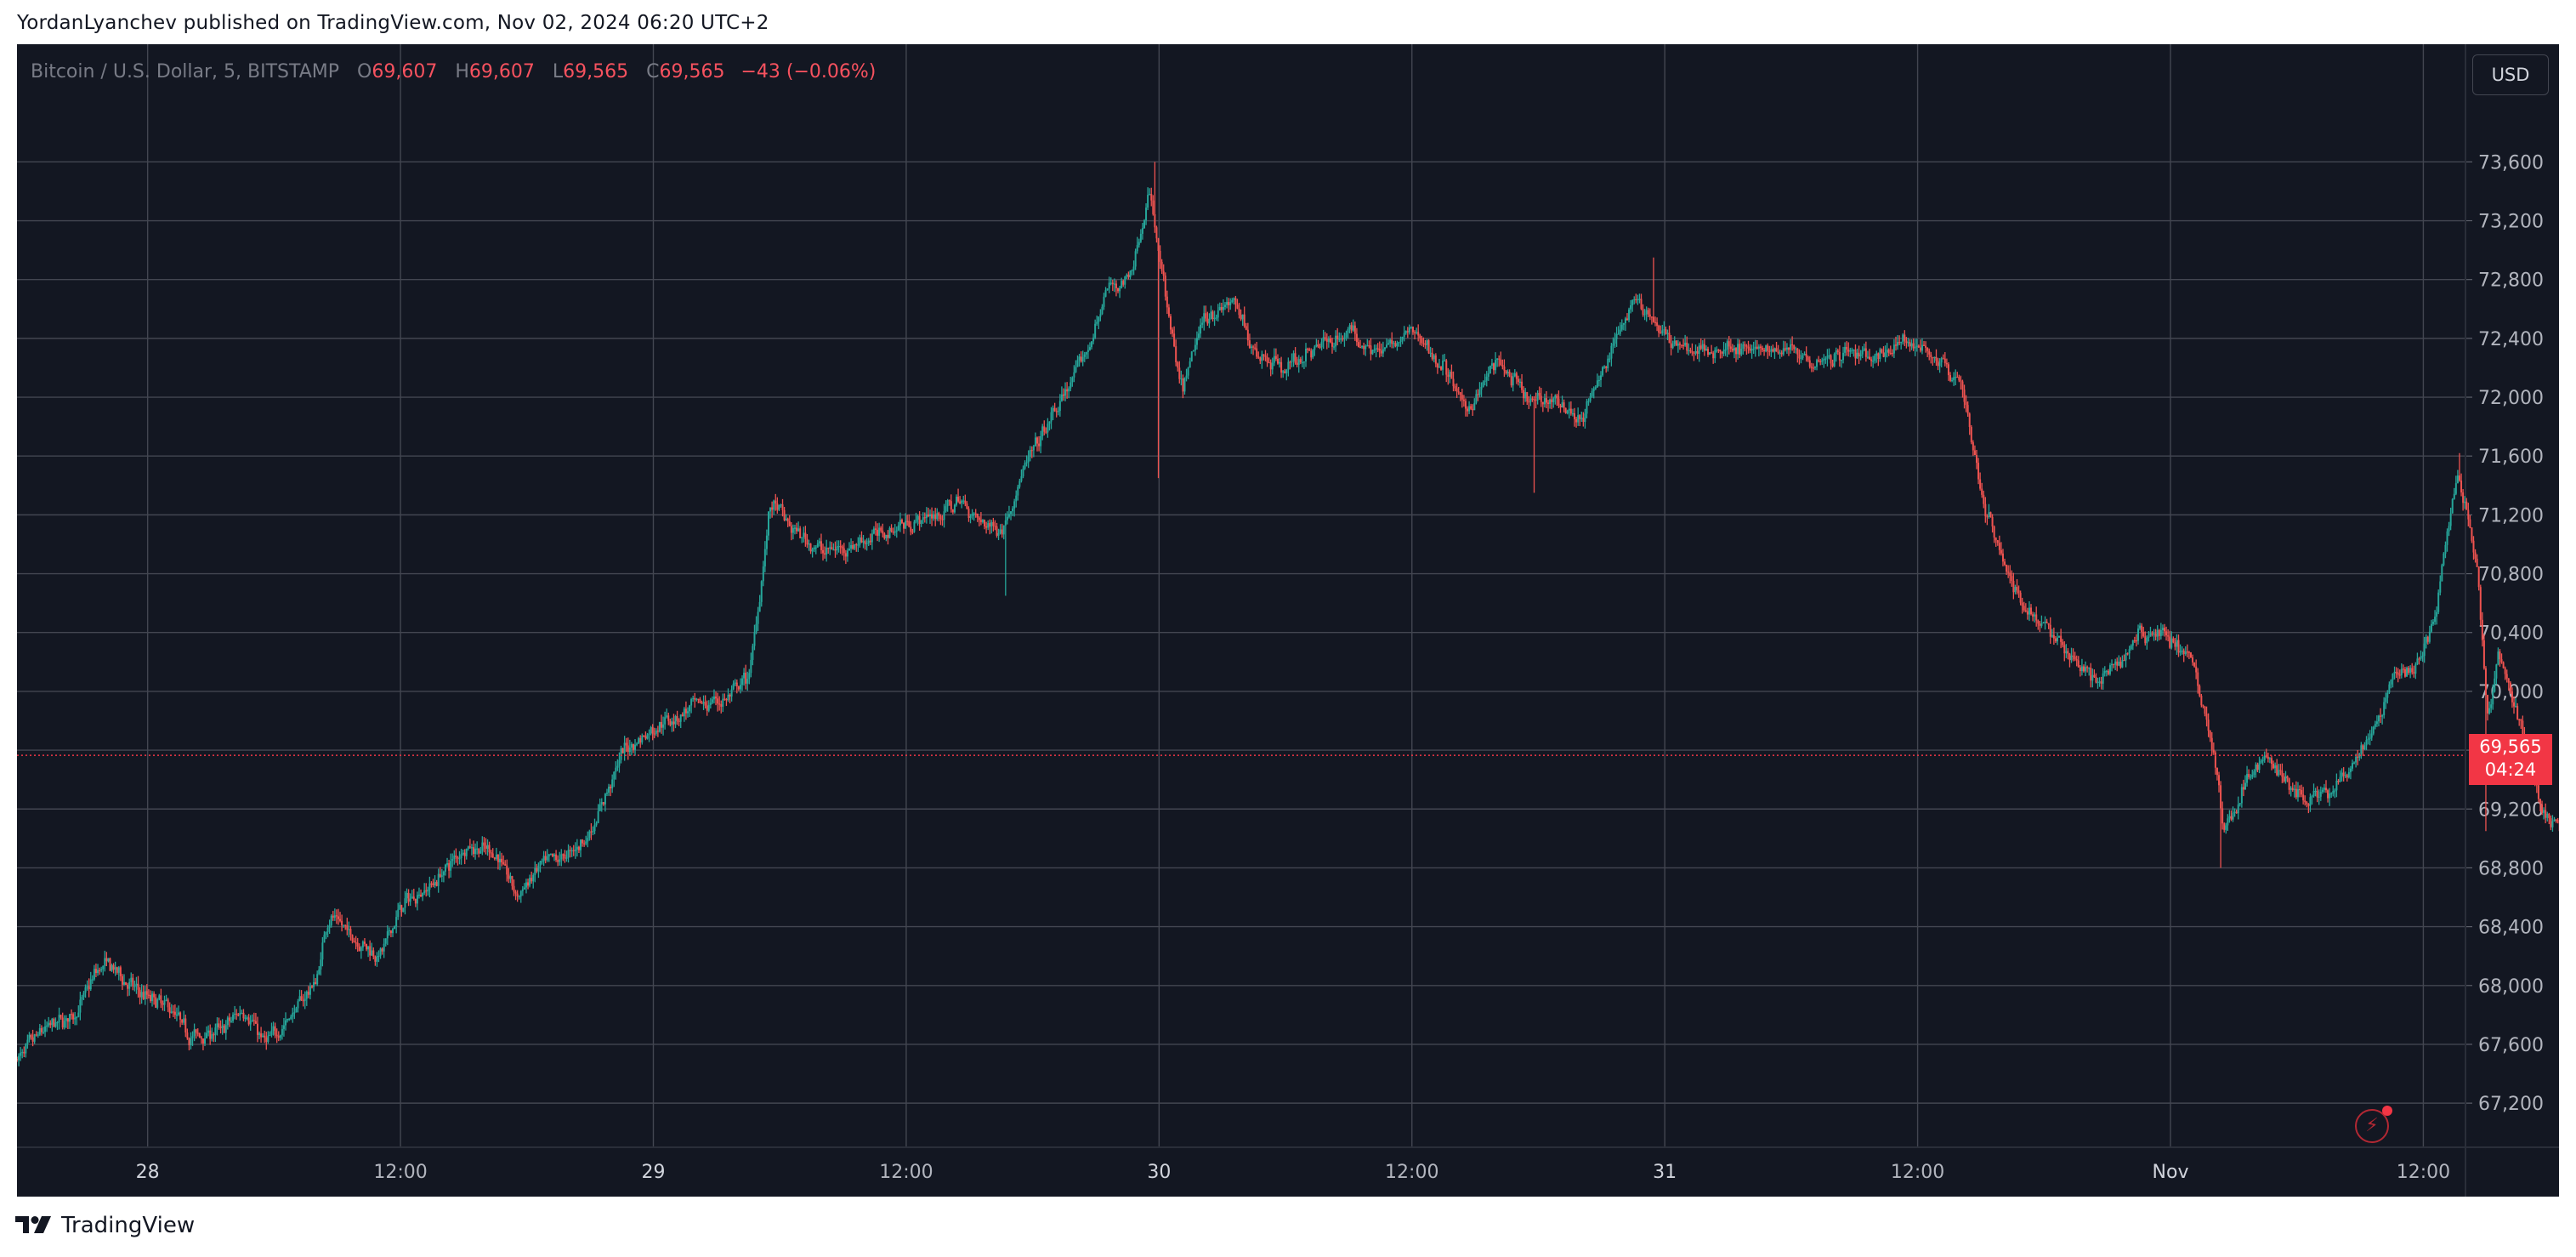 This screenshot has width=2576, height=1257. I want to click on flash-alert-button: ⚡, so click(2374, 1124).